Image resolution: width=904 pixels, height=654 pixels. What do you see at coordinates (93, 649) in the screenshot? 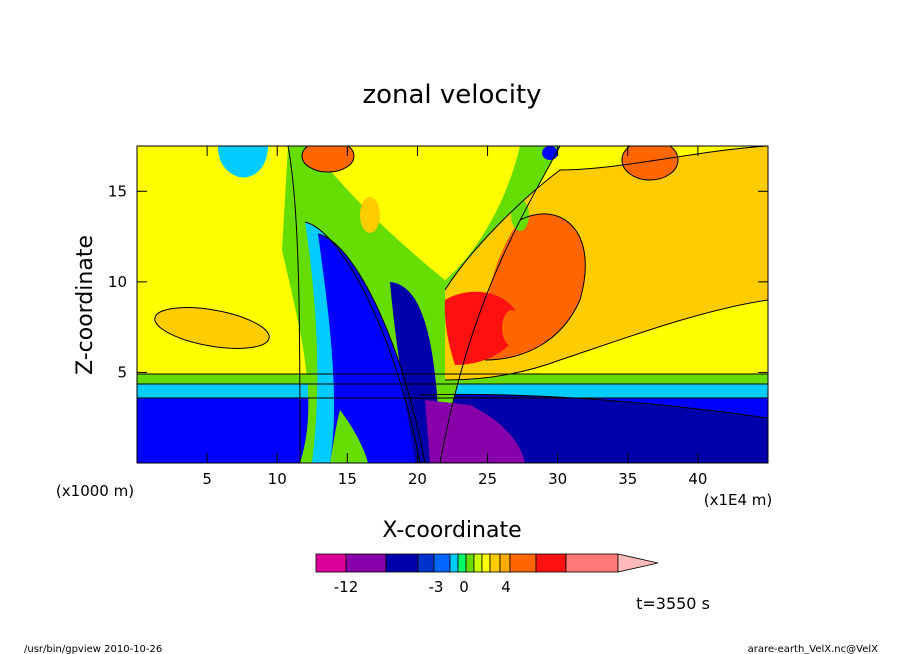
I see `footer-left: /usr/bin/gpview 2010-10-26` at bounding box center [93, 649].